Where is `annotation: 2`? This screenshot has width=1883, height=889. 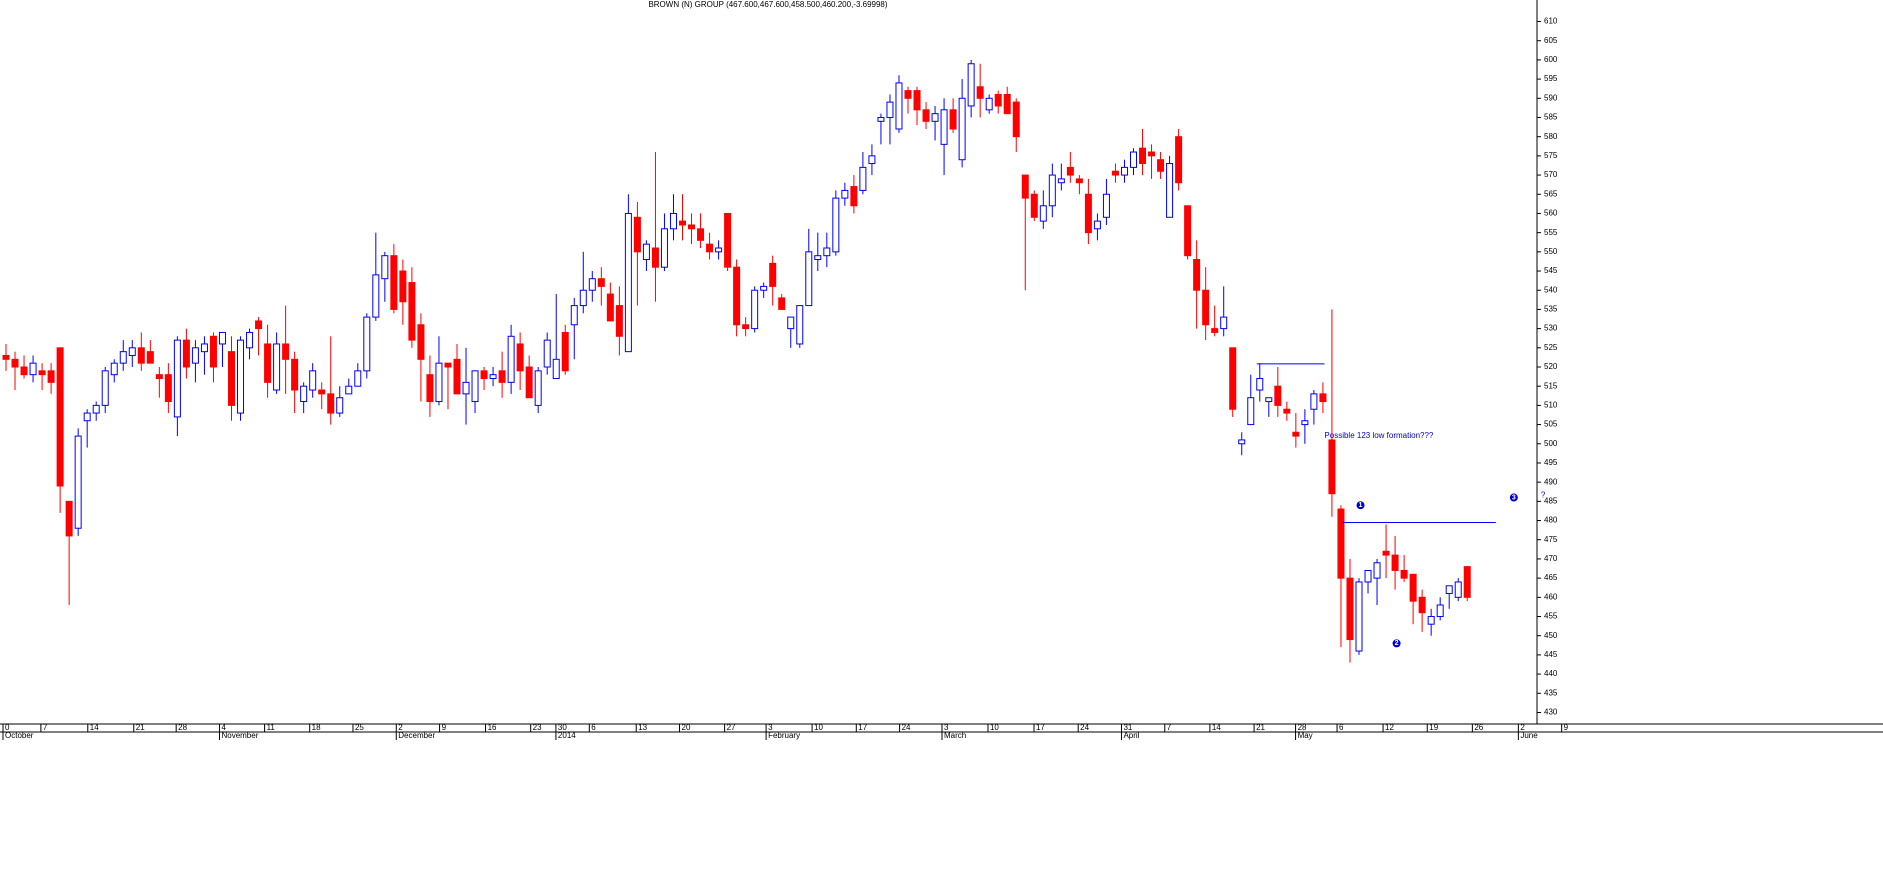
annotation: 2 is located at coordinates (1397, 643).